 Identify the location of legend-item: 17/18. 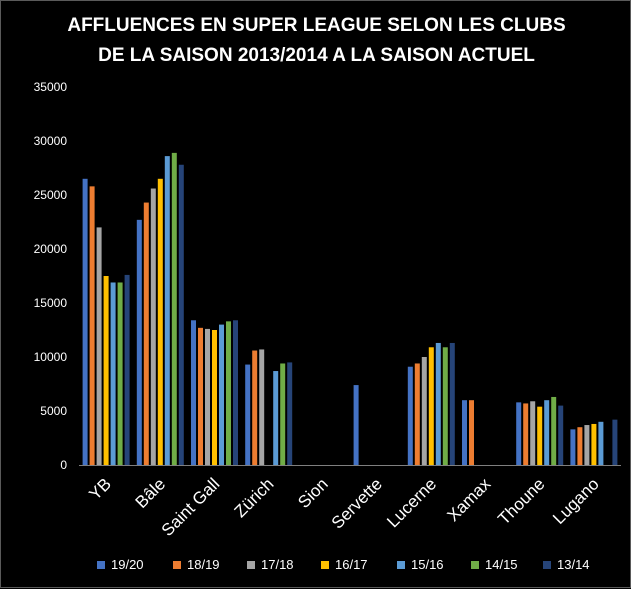
(270, 564).